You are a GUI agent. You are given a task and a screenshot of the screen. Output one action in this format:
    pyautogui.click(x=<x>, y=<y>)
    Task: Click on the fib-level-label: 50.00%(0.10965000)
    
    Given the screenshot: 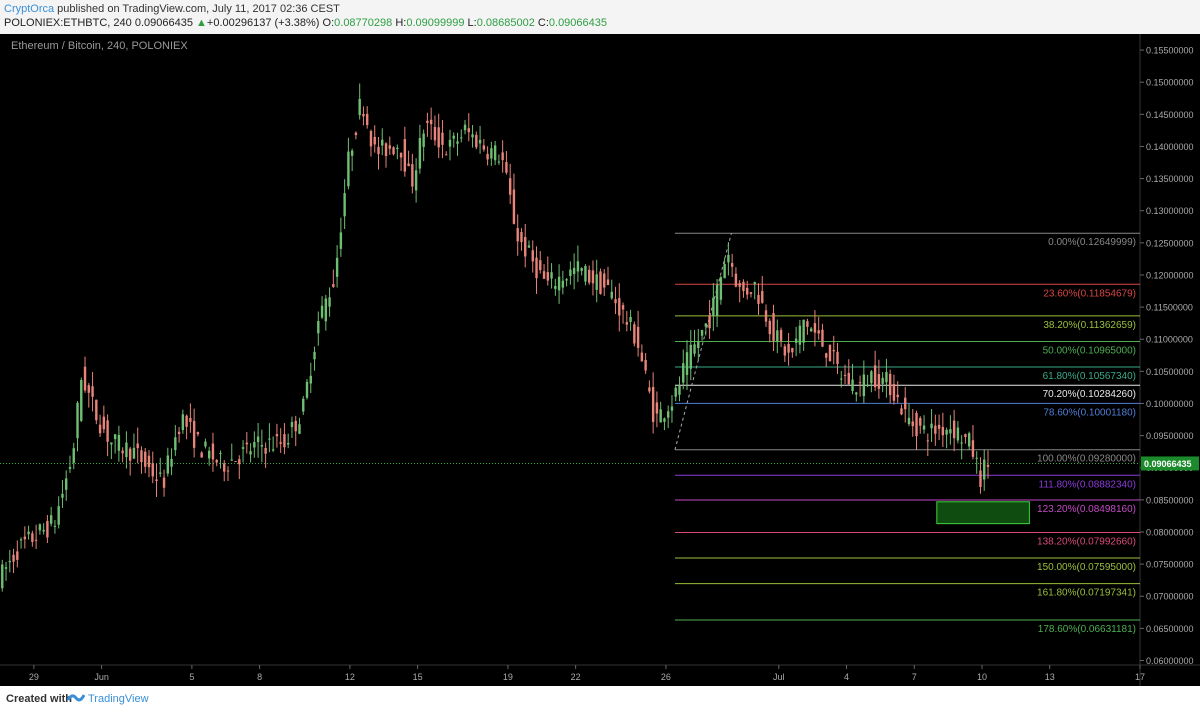 What is the action you would take?
    pyautogui.click(x=1089, y=350)
    